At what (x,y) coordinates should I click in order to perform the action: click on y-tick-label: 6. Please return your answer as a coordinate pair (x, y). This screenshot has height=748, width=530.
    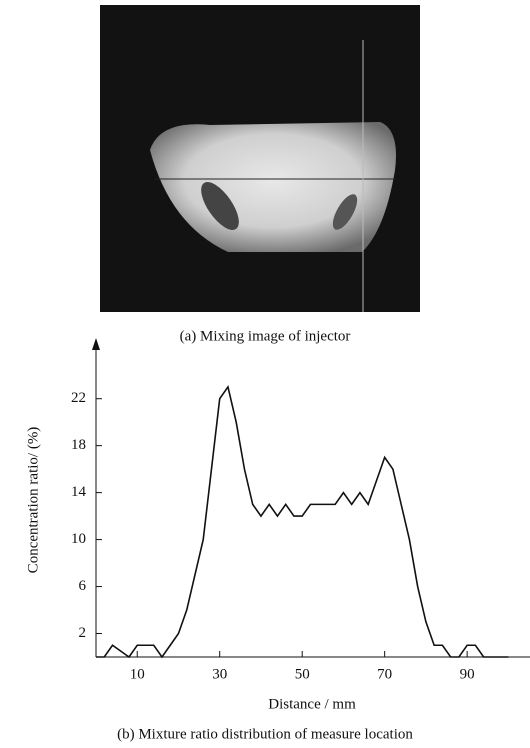
    Looking at the image, I should click on (83, 586).